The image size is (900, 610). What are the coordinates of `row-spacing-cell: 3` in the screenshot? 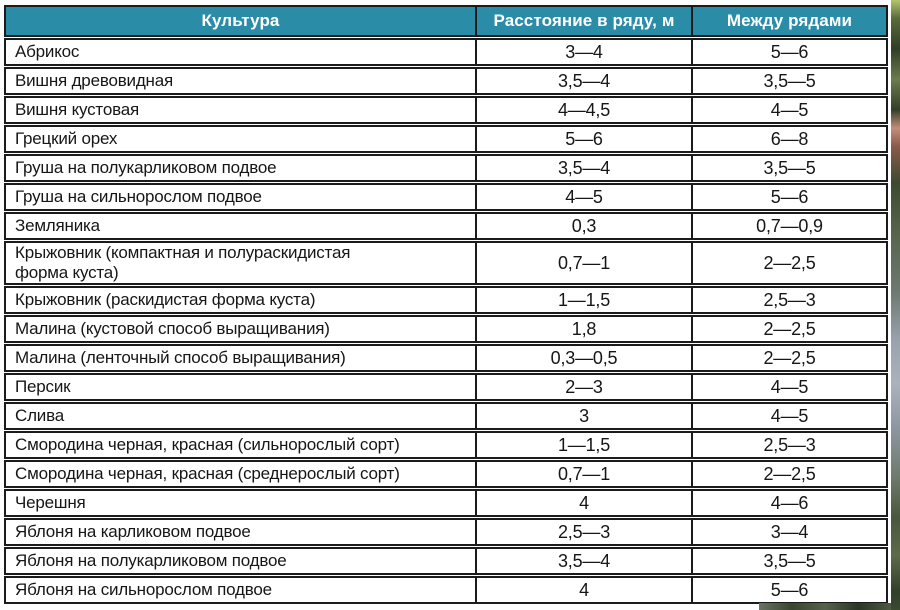 It's located at (583, 416).